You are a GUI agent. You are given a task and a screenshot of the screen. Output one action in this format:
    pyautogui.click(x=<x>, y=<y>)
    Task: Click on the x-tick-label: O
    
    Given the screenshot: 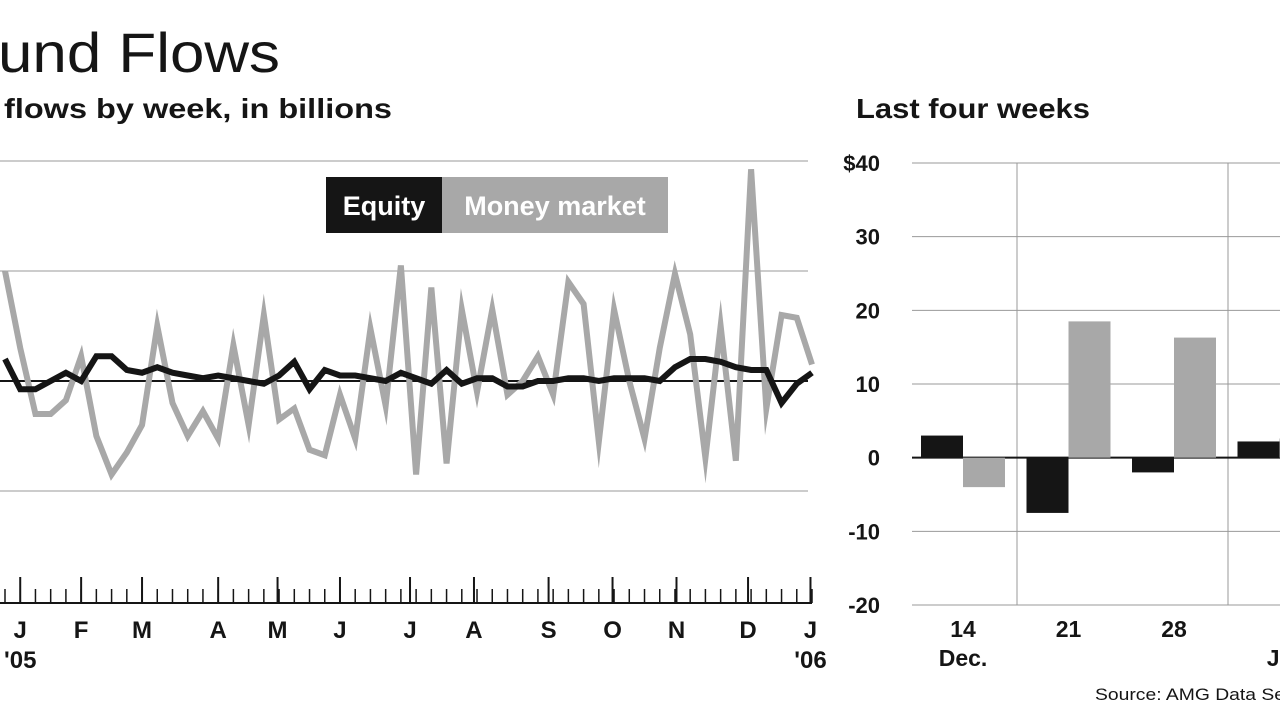 What is the action you would take?
    pyautogui.click(x=612, y=630)
    